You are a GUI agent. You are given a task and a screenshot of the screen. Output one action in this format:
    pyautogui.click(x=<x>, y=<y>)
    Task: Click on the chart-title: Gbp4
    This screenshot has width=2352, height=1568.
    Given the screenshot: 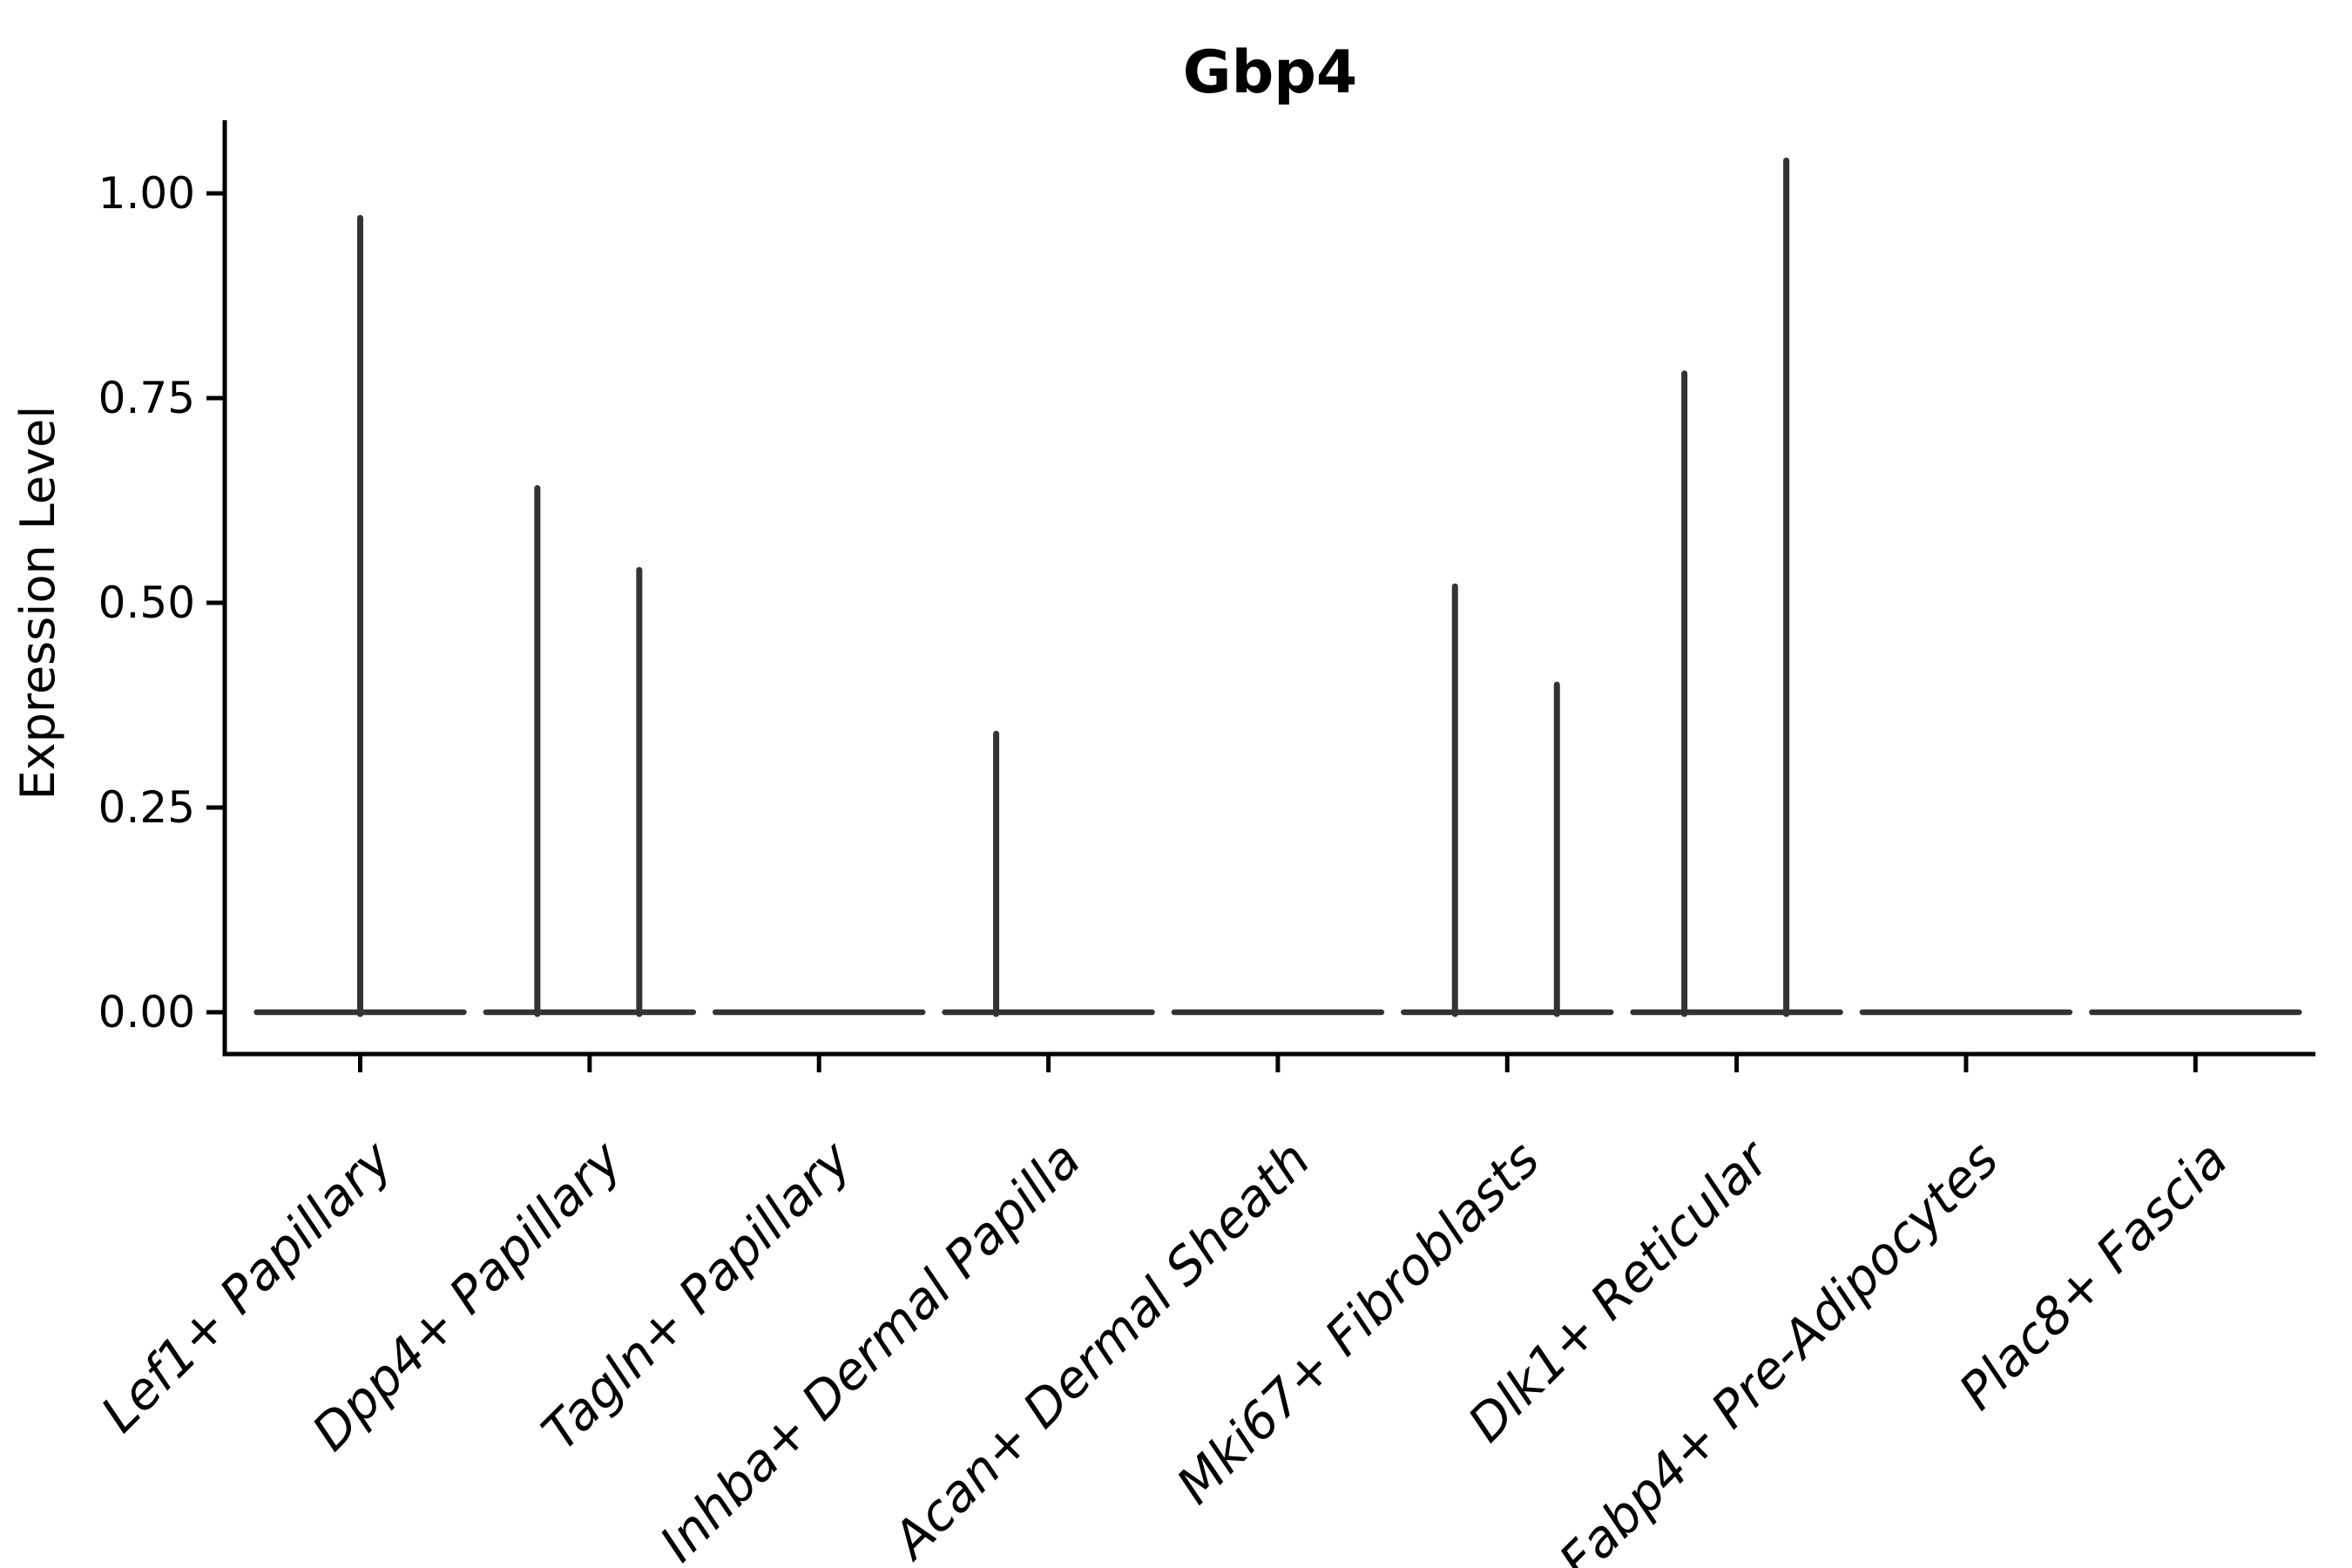 What is the action you would take?
    pyautogui.click(x=1270, y=72)
    